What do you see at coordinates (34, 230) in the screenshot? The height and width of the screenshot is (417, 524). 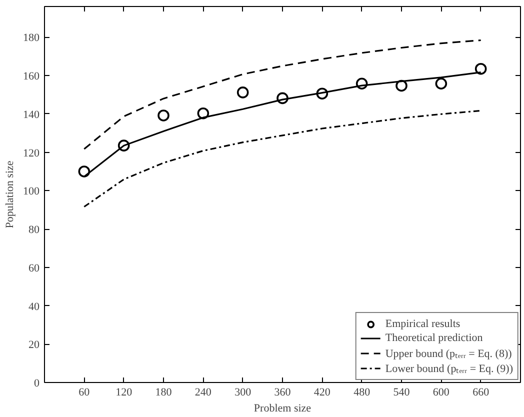 I see `y-tick-label: 80` at bounding box center [34, 230].